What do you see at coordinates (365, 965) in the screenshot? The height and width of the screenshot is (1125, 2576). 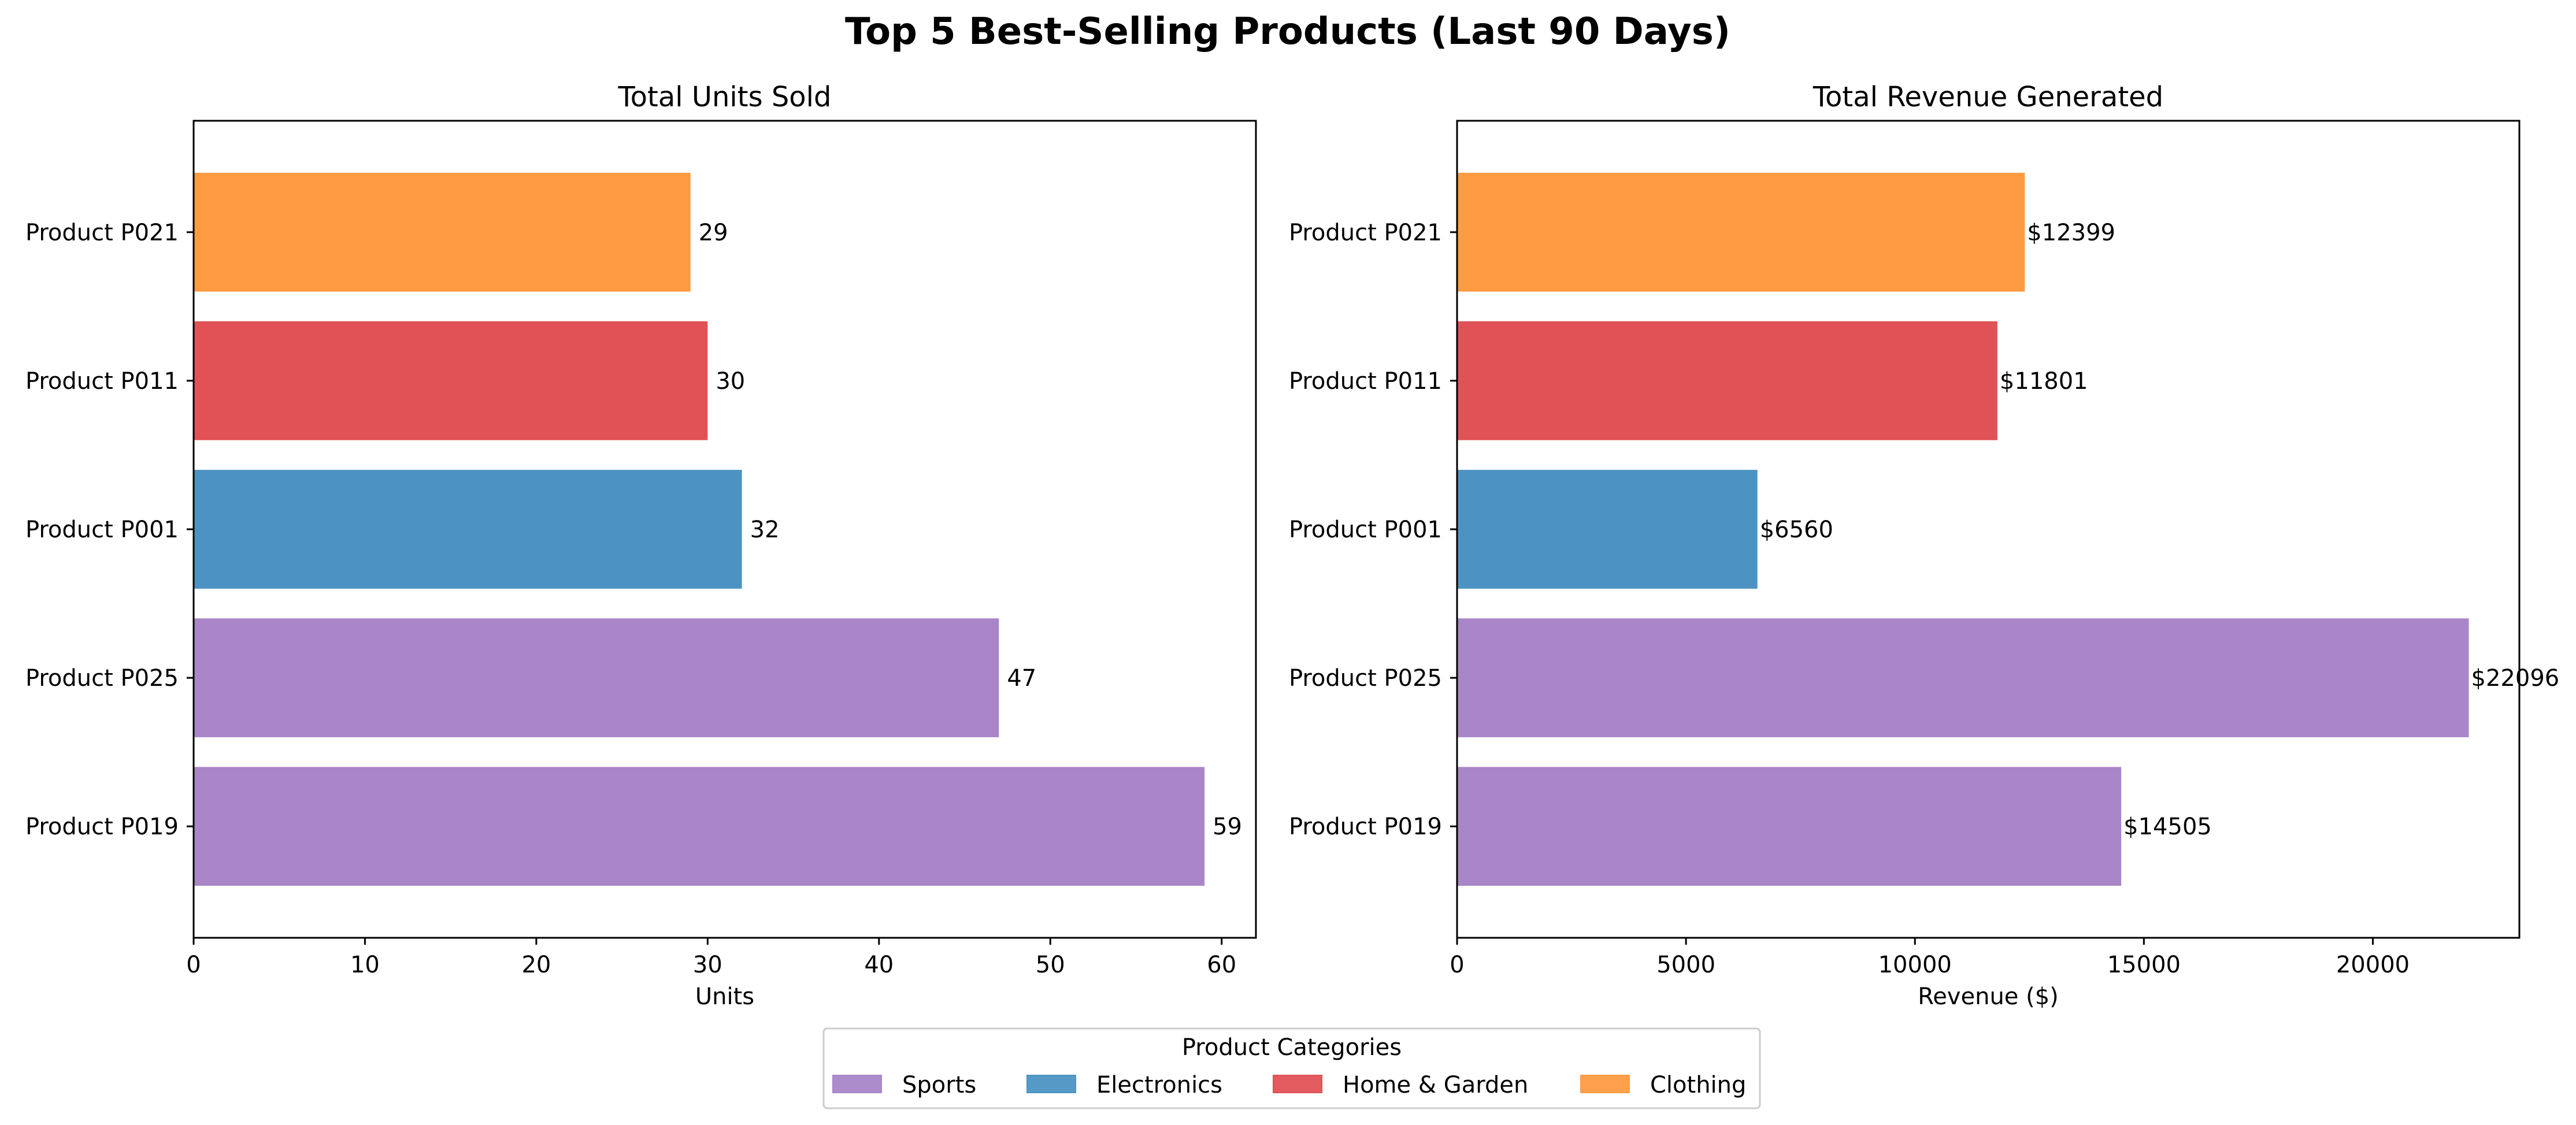 I see `x-tick-label: 10` at bounding box center [365, 965].